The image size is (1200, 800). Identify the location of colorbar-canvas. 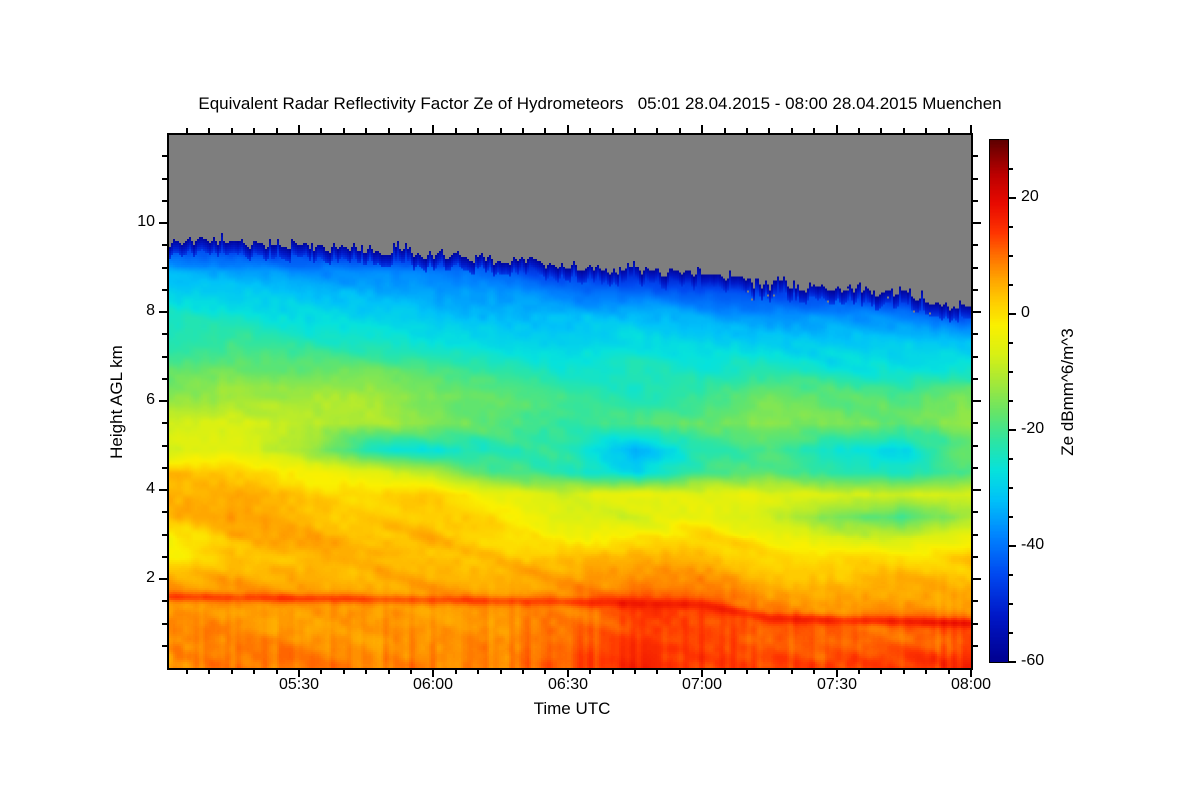
(999, 401).